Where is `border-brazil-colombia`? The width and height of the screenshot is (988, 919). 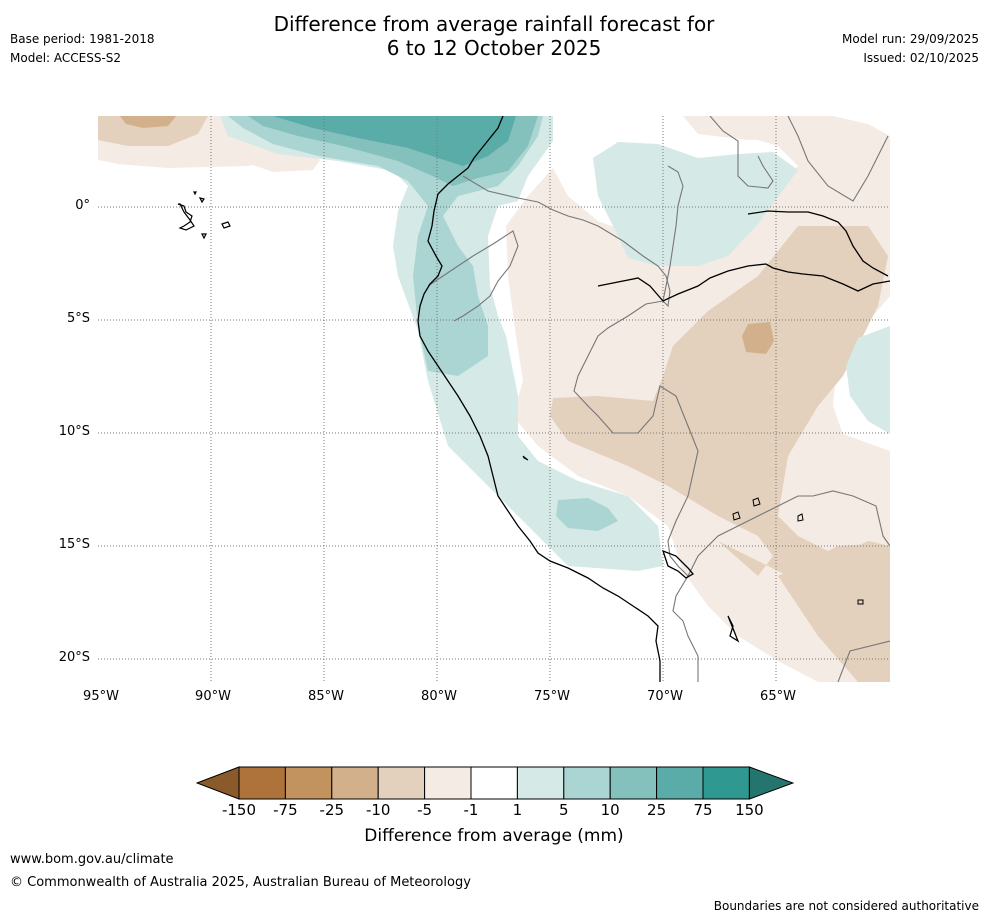 border-brazil-colombia is located at coordinates (673, 233).